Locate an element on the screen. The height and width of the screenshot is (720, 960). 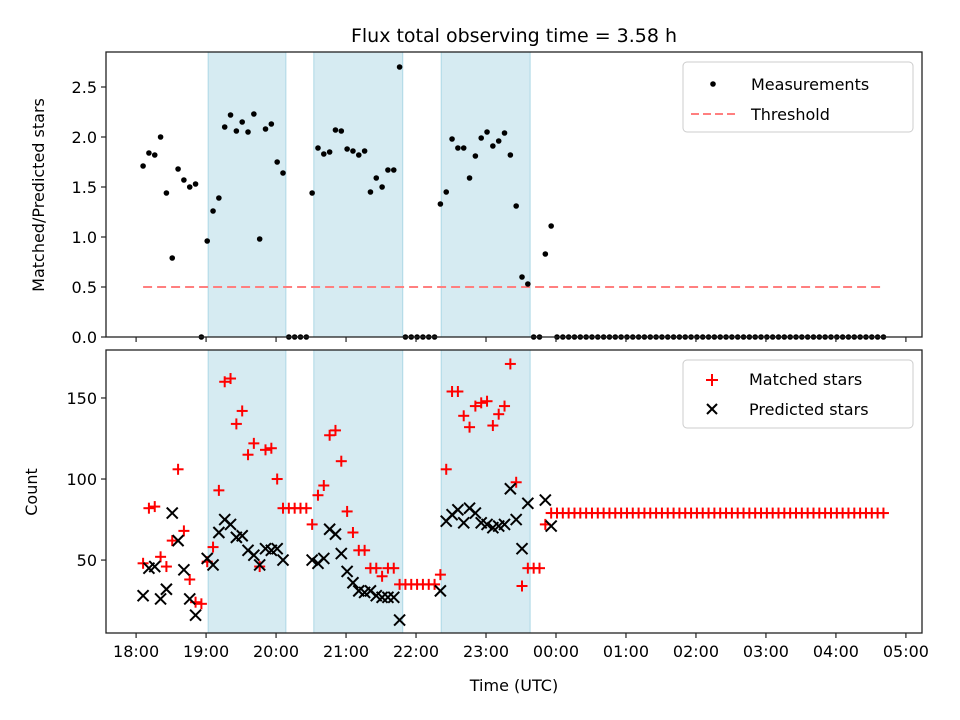
x-tick-label: 02:00 is located at coordinates (696, 651).